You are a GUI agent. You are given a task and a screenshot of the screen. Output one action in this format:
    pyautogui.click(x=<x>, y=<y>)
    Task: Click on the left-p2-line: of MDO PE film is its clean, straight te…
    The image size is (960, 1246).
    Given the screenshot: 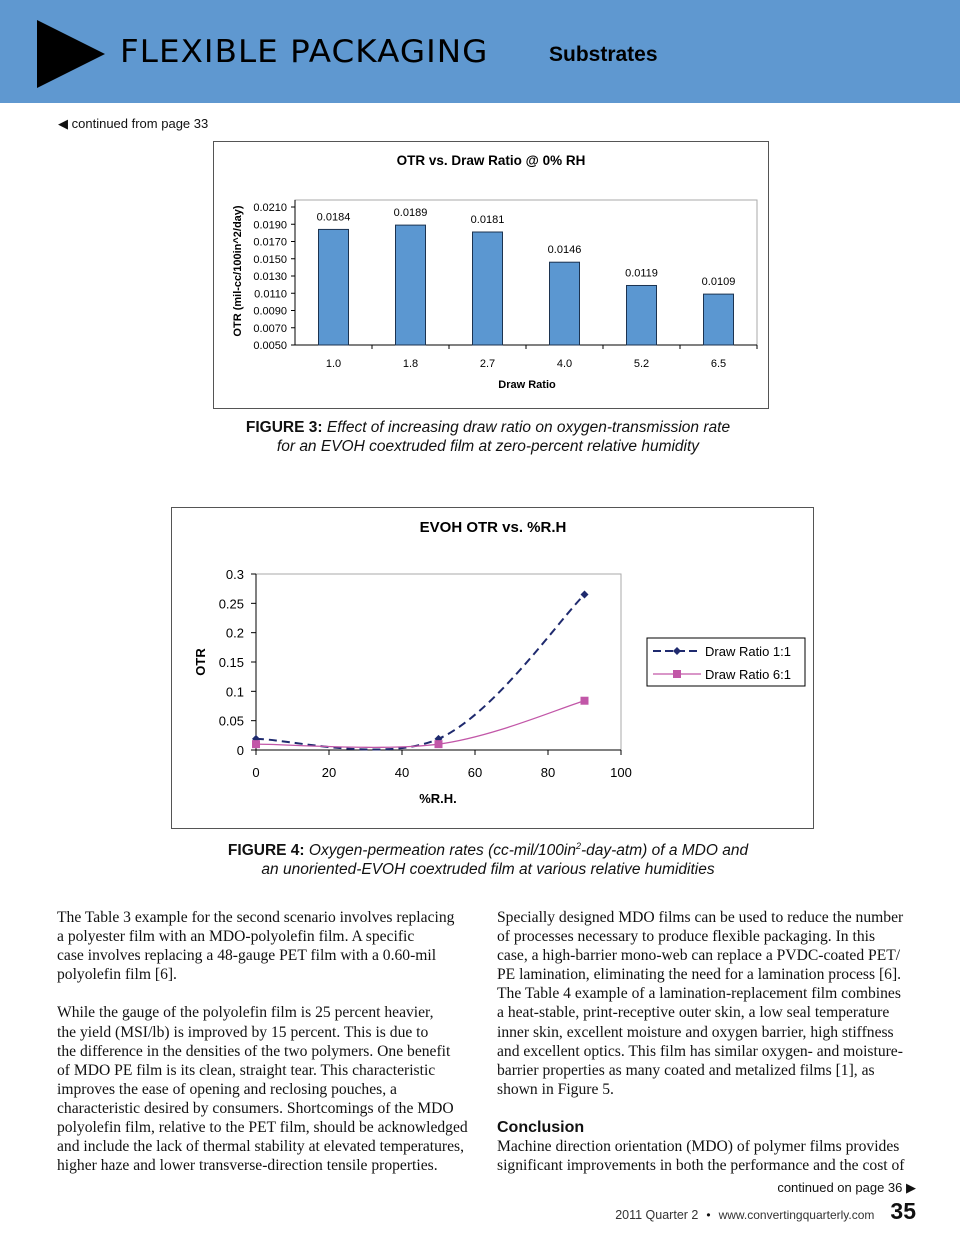 What is the action you would take?
    pyautogui.click(x=246, y=1070)
    